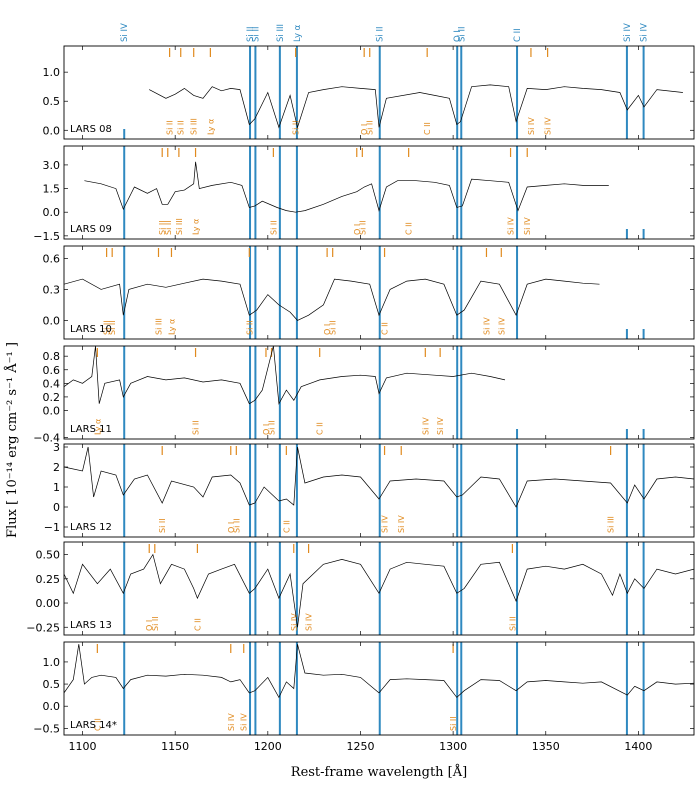  Describe the element at coordinates (52, 258) in the screenshot. I see `y-tick-label: 0.6` at that location.